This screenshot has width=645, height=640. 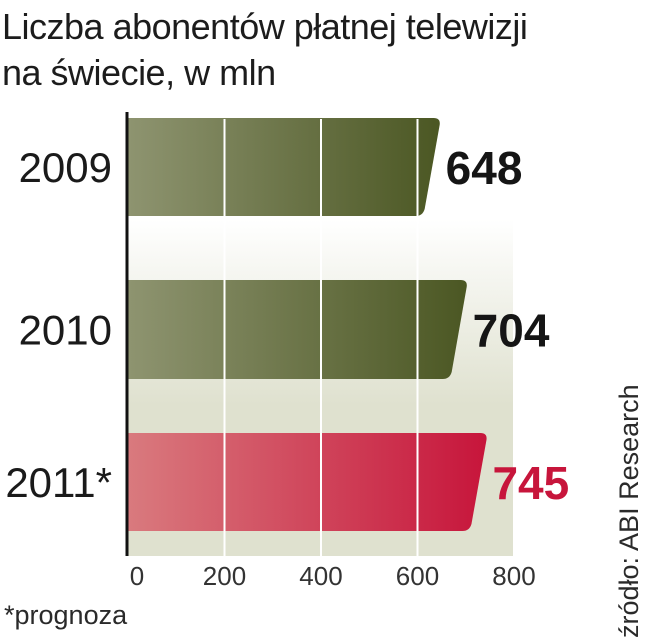 I want to click on category-label-2009: 2009, so click(x=65, y=167).